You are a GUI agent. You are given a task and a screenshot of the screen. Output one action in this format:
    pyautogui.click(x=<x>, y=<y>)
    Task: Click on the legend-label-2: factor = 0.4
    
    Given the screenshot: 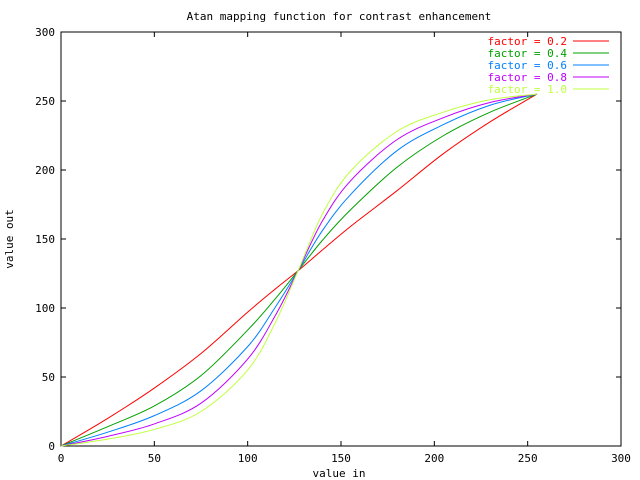 What is the action you would take?
    pyautogui.click(x=528, y=53)
    